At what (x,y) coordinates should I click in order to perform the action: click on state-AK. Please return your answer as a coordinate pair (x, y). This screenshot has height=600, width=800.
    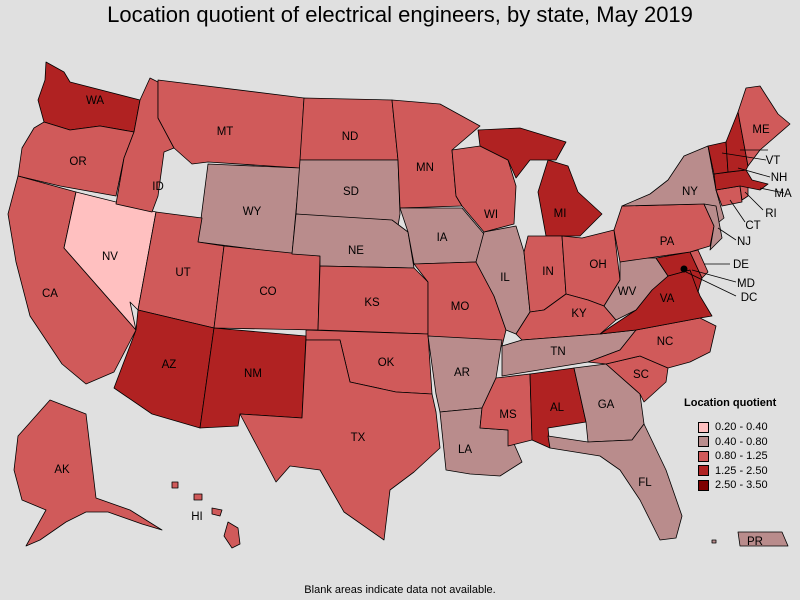
    Looking at the image, I should click on (88, 473).